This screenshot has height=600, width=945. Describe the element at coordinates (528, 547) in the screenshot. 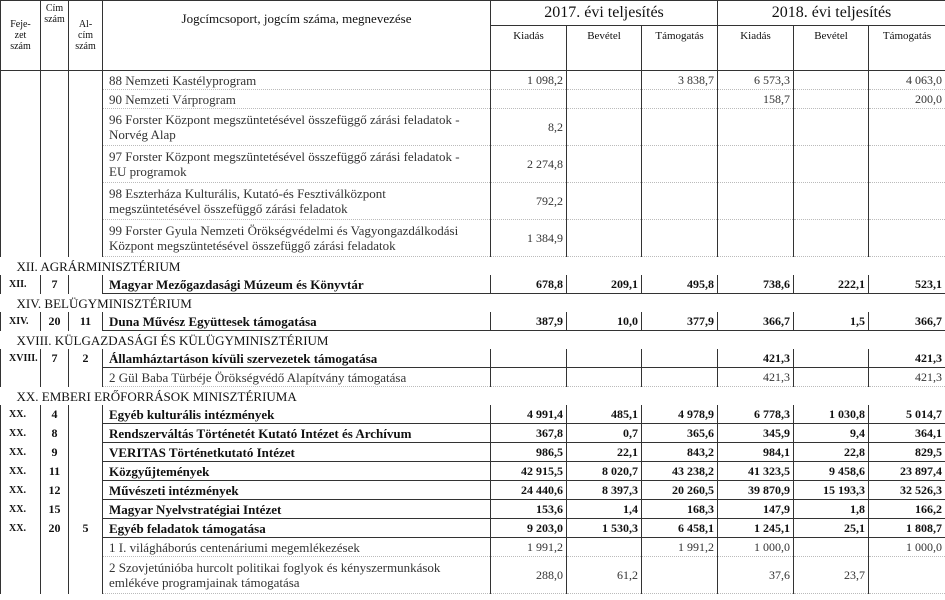

I see `value-cell: 1 991,2` at that location.